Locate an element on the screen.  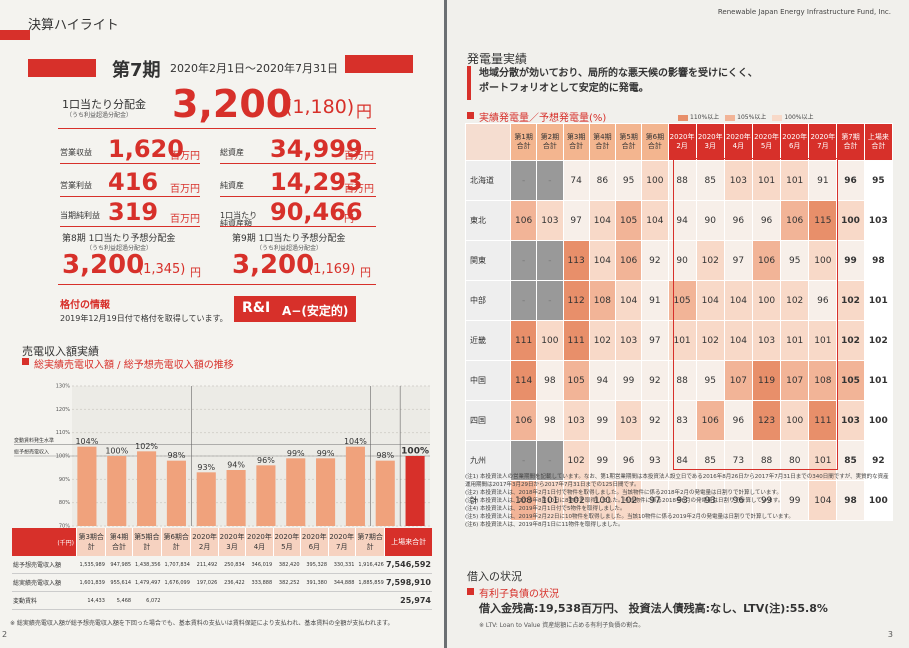
page-number: 3 is located at coordinates (890, 634).